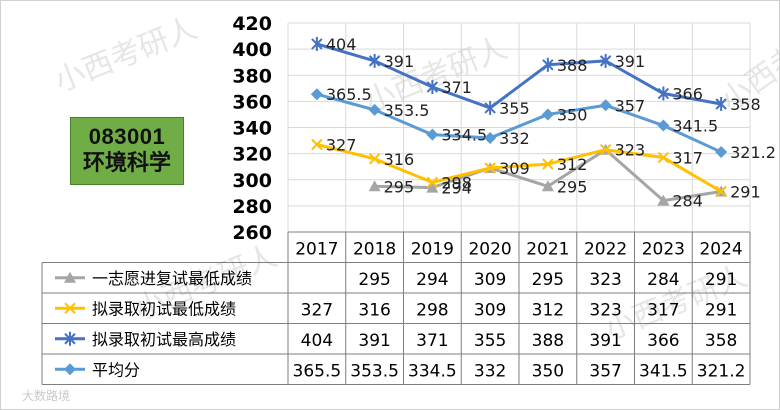 Image resolution: width=780 pixels, height=410 pixels. I want to click on x-tick-label: 2024, so click(720, 249).